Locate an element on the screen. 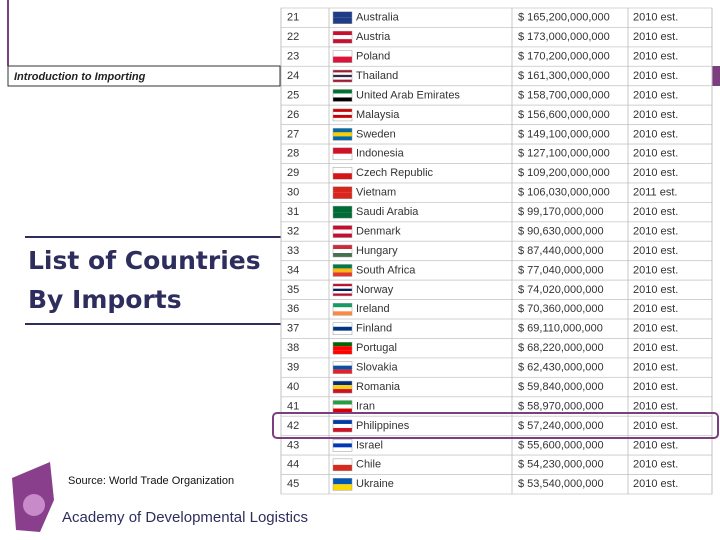 The image size is (720, 540). imports-value: $ 59,840,000,000 is located at coordinates (561, 387).